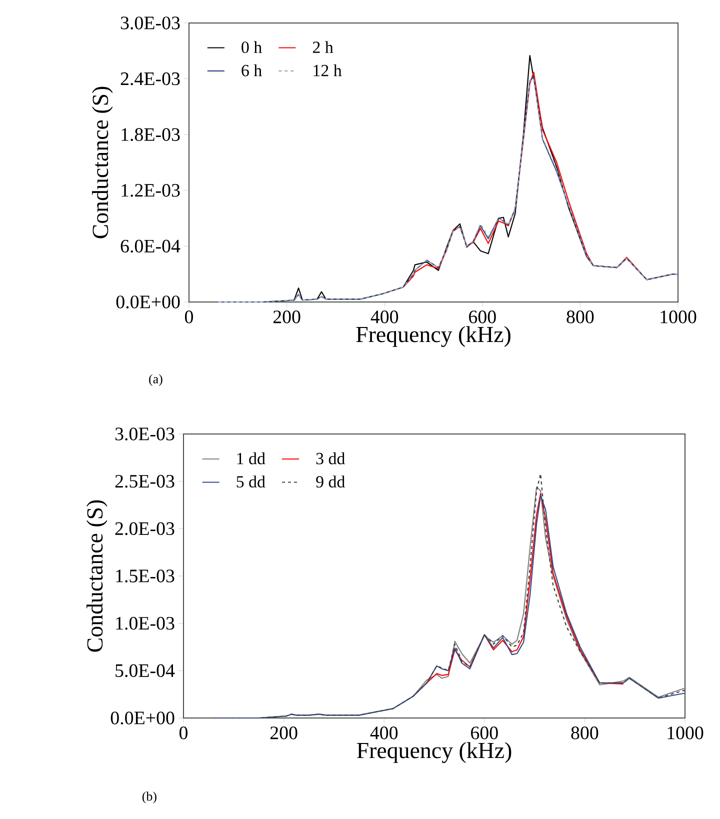 The height and width of the screenshot is (819, 720). I want to click on y-tick-label: 5.0E-04, so click(145, 671).